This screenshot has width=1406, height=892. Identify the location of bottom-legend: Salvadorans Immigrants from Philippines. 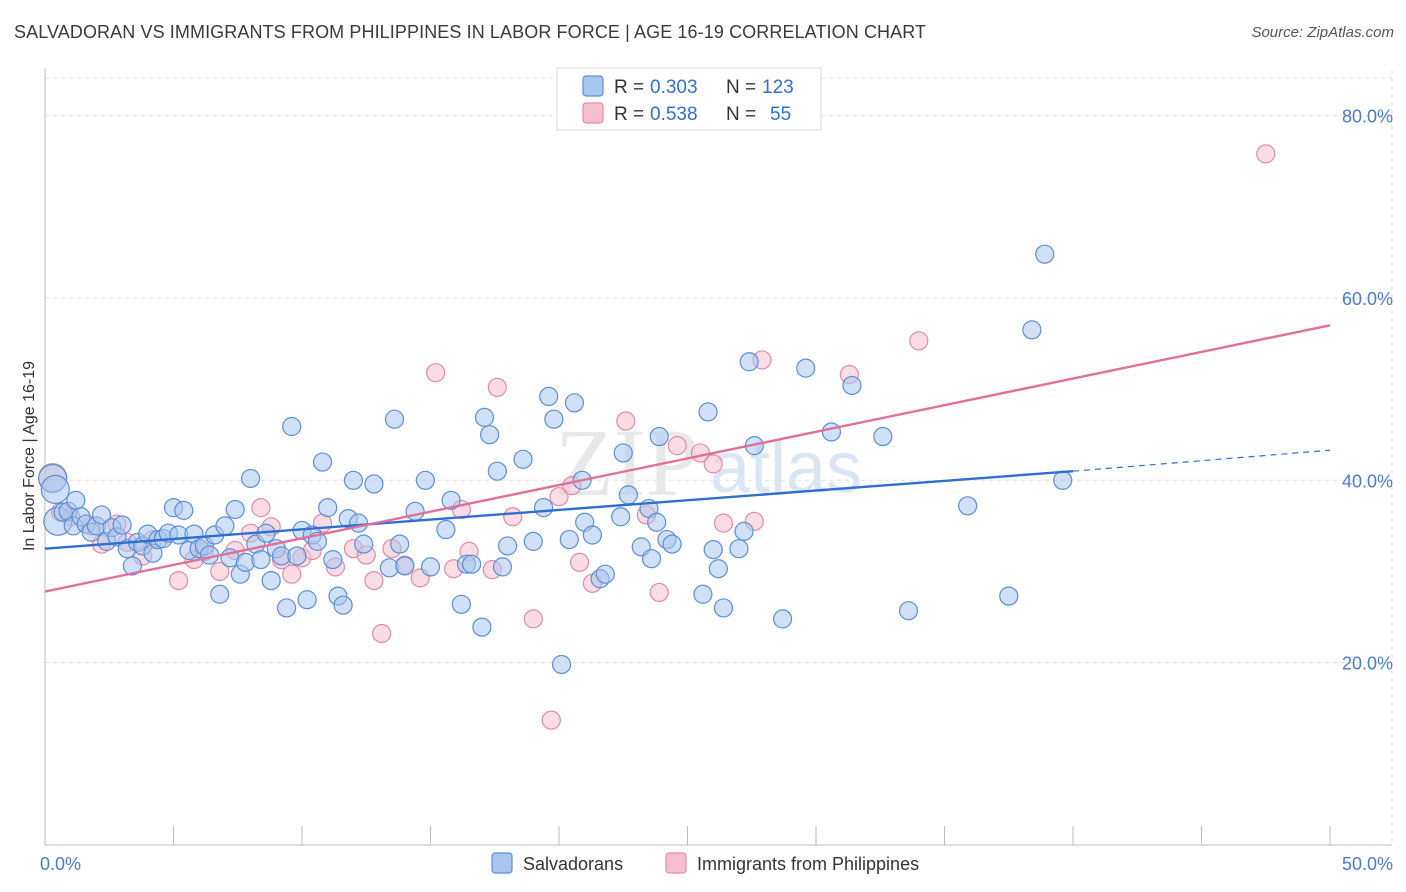
(705, 863).